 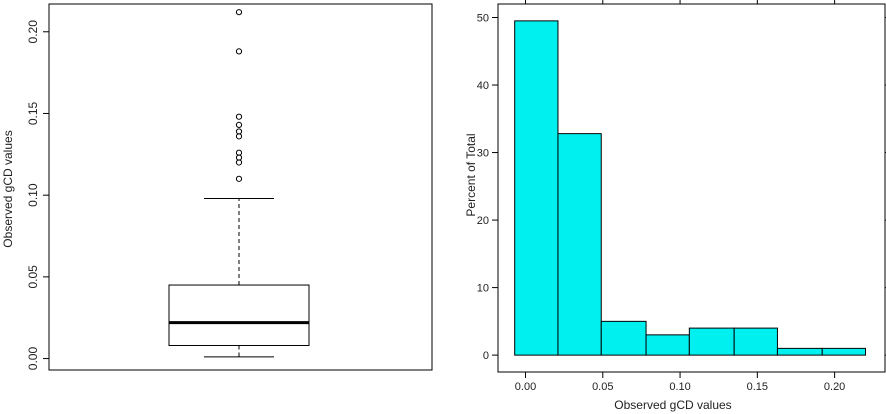 I want to click on histogram-x-tick-label: 0.00, so click(x=525, y=387).